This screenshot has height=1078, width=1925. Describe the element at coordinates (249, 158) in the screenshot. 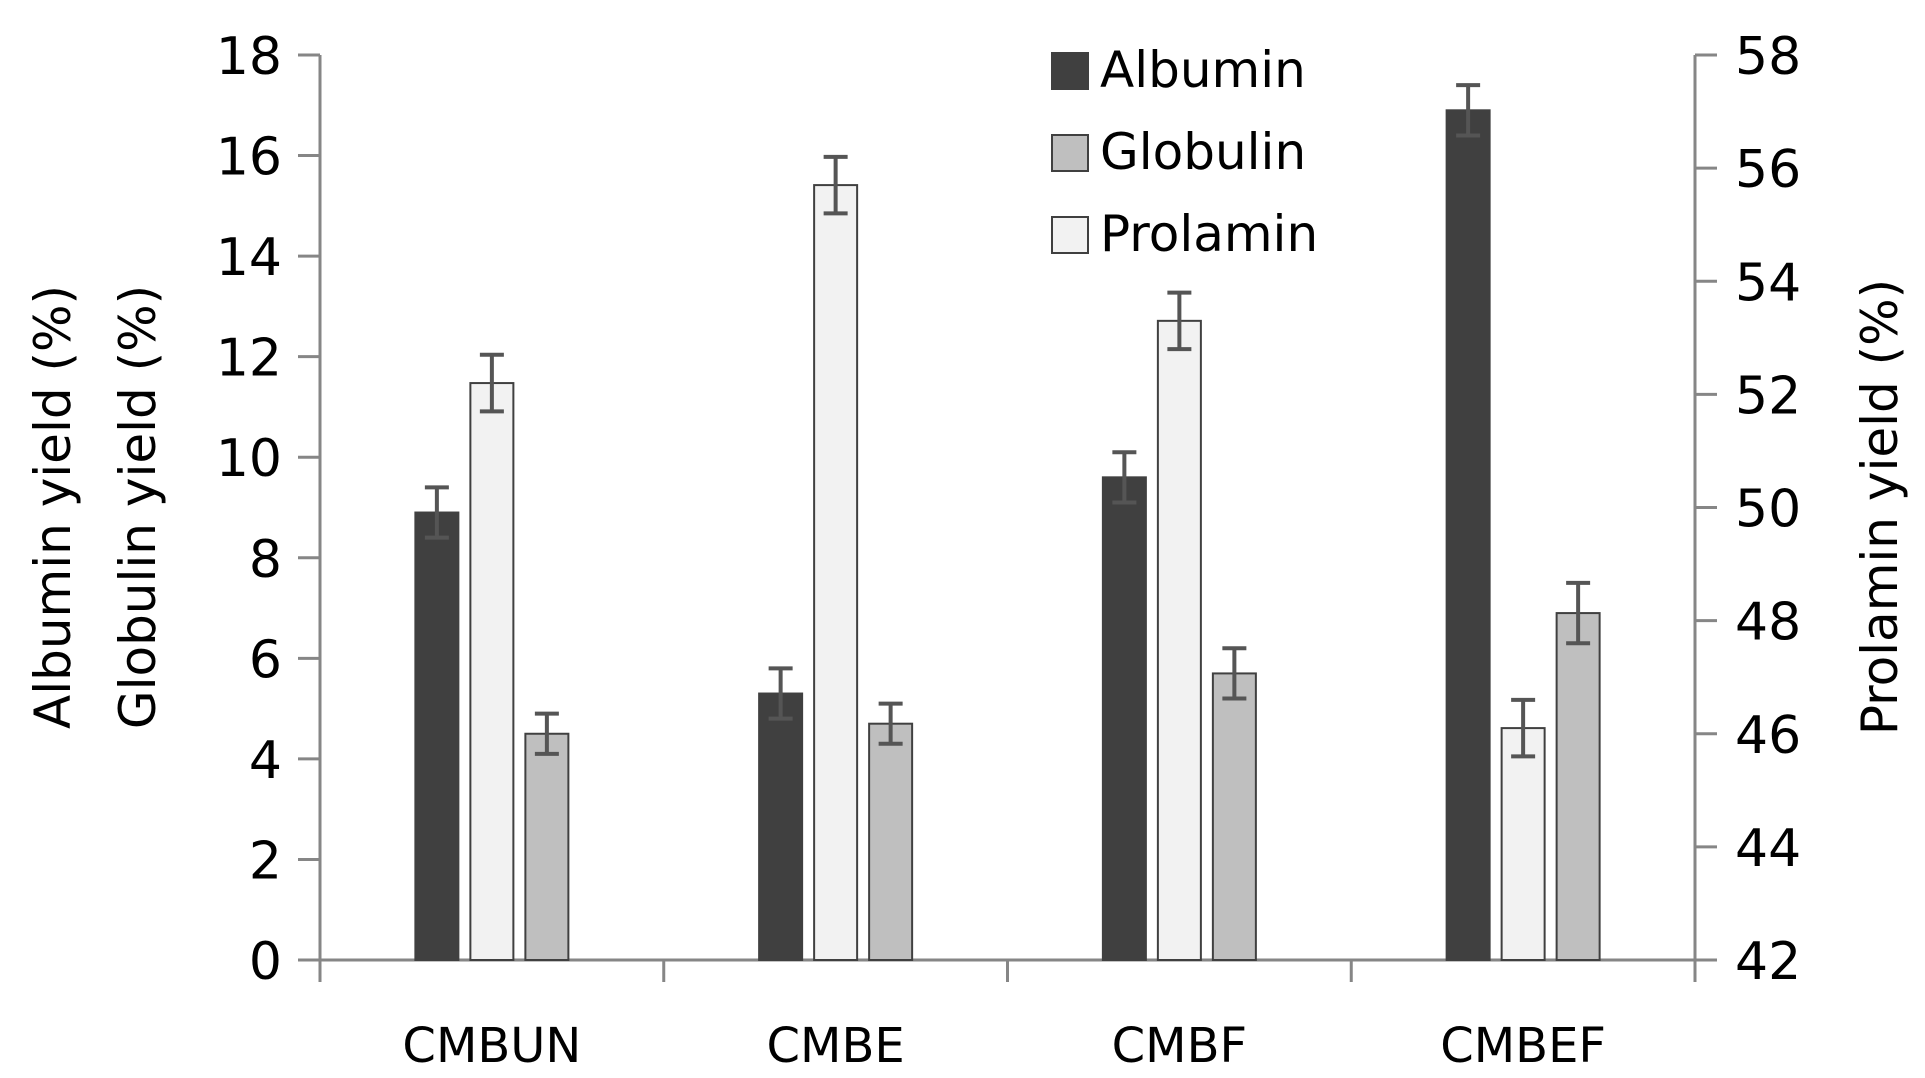

I see `y-tick-label-left: 16` at that location.